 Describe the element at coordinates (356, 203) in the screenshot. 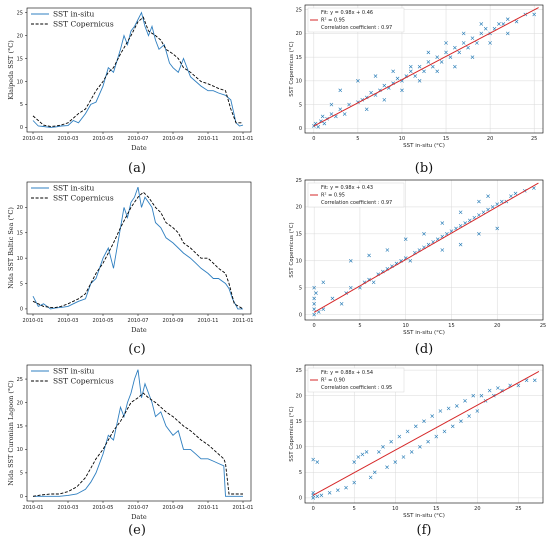

I see `annotation-text: Correlation coefficient : 0.97` at that location.